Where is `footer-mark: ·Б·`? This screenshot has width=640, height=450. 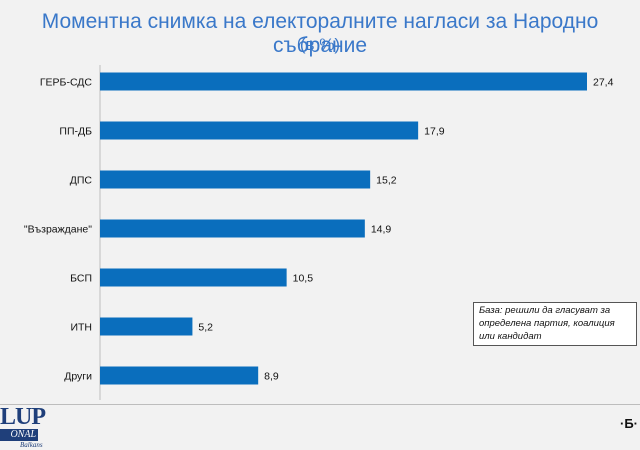
footer-mark: ·Б· is located at coordinates (629, 423).